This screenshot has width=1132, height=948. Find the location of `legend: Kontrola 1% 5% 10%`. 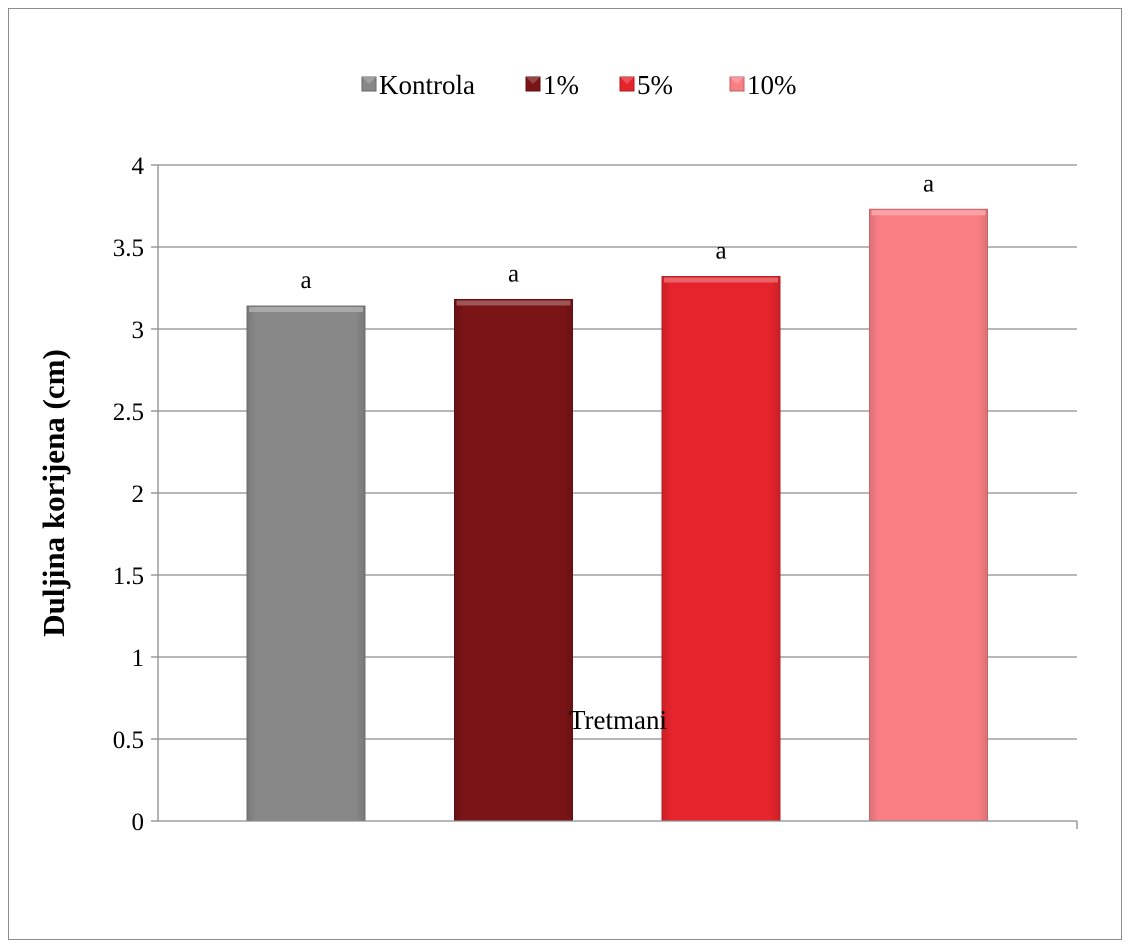

legend: Kontrola 1% 5% 10% is located at coordinates (579, 85).